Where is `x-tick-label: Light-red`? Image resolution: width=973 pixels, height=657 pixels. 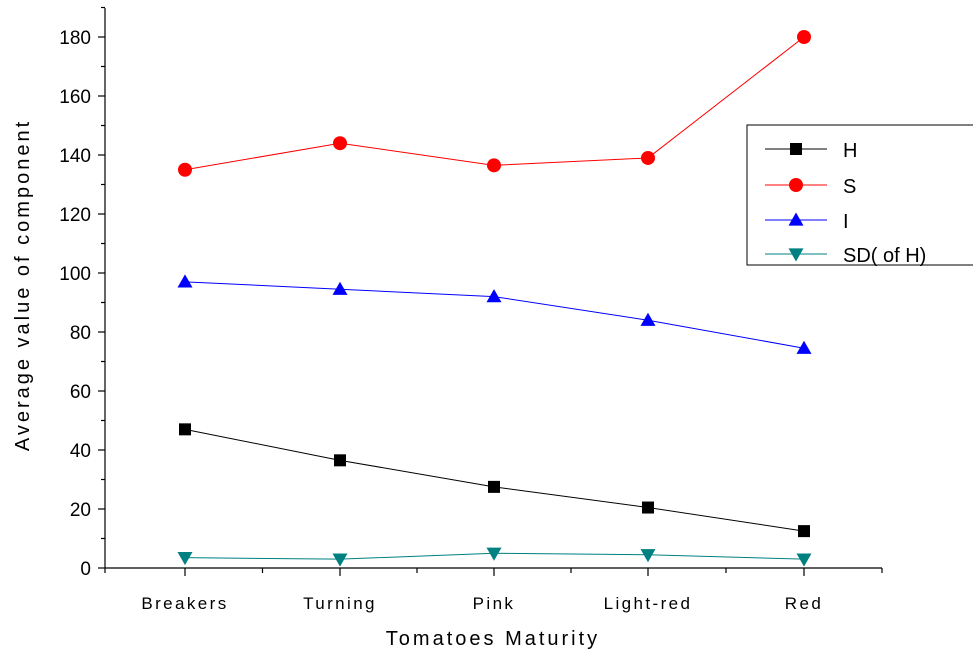 x-tick-label: Light-red is located at coordinates (648, 603).